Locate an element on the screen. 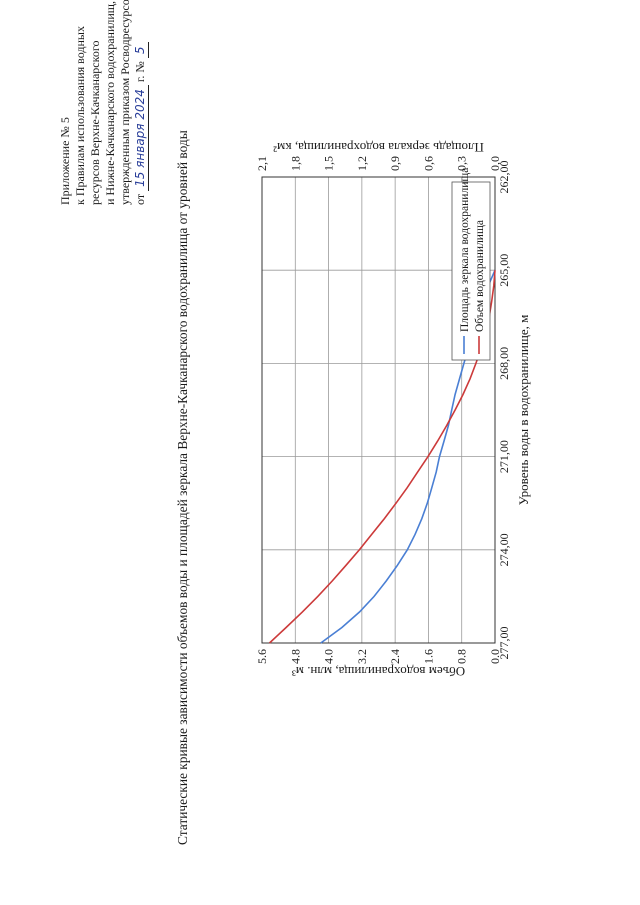 The image size is (640, 905). volume-tick-label: 4.8 is located at coordinates (295, 656).